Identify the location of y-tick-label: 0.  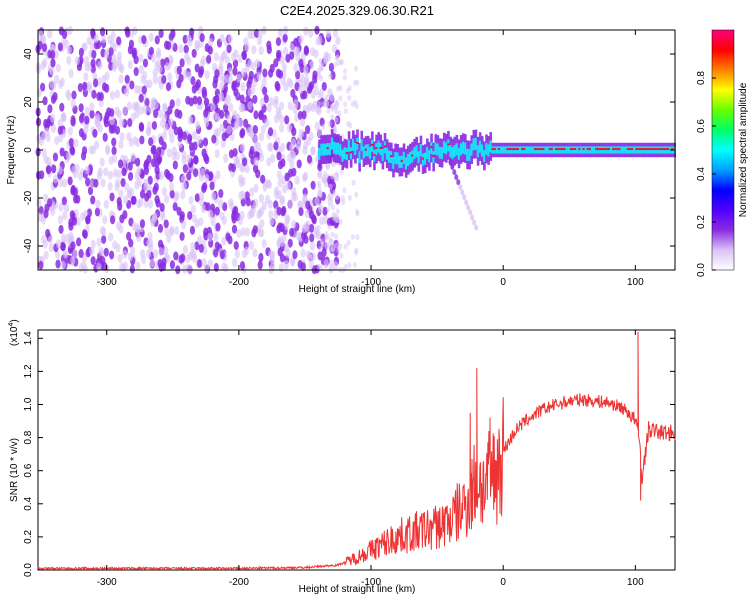
(28, 150).